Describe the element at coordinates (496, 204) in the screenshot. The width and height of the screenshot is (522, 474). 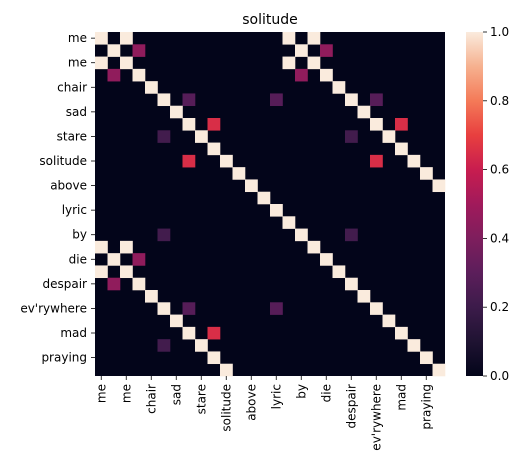
I see `colorbar-ticks: 0.0 0.2 0.4 0.6 0.8 1.0` at that location.